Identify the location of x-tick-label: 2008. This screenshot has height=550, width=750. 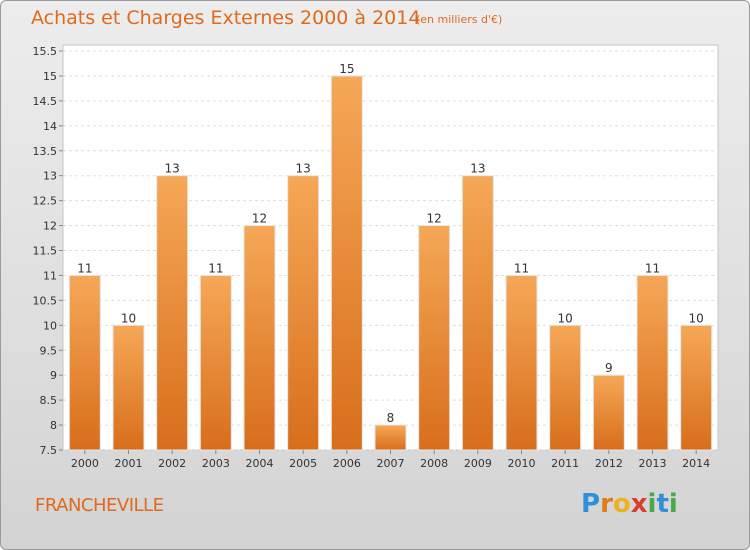
(434, 463).